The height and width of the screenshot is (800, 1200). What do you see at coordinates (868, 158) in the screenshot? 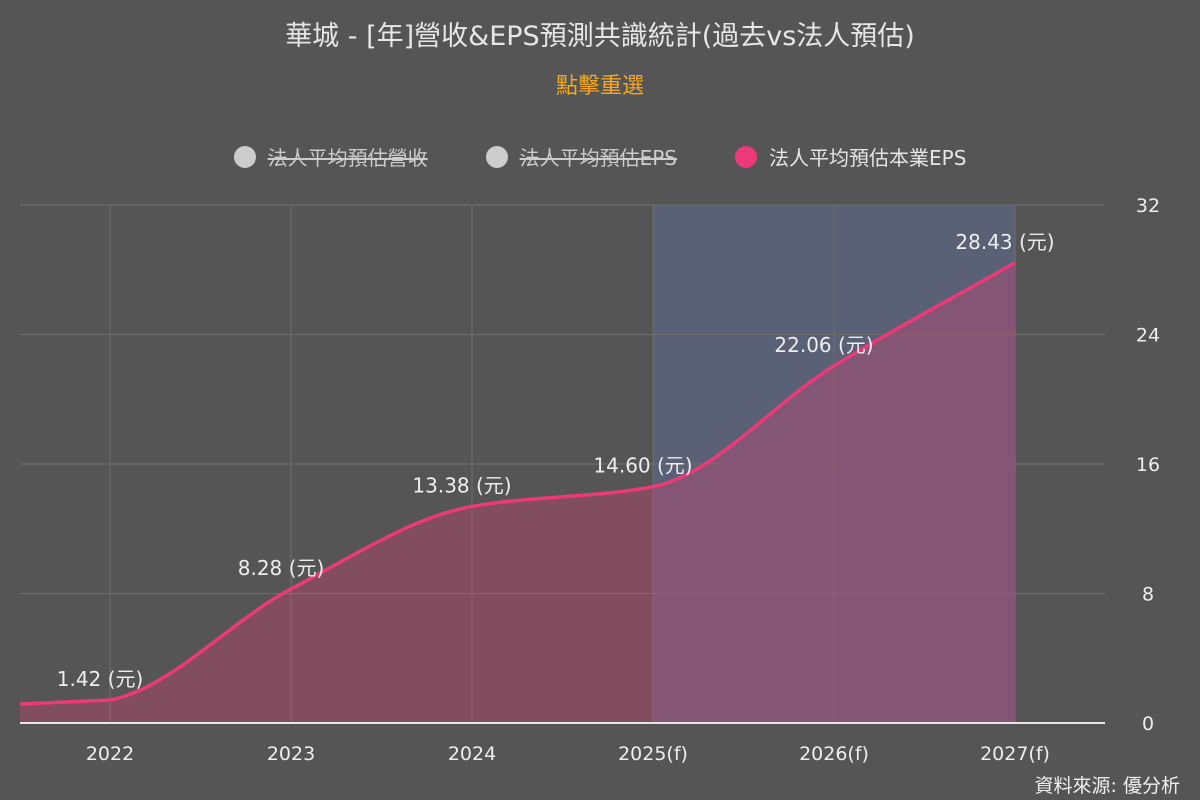
I see `legend-label: 法人平均預估本業EPS` at bounding box center [868, 158].